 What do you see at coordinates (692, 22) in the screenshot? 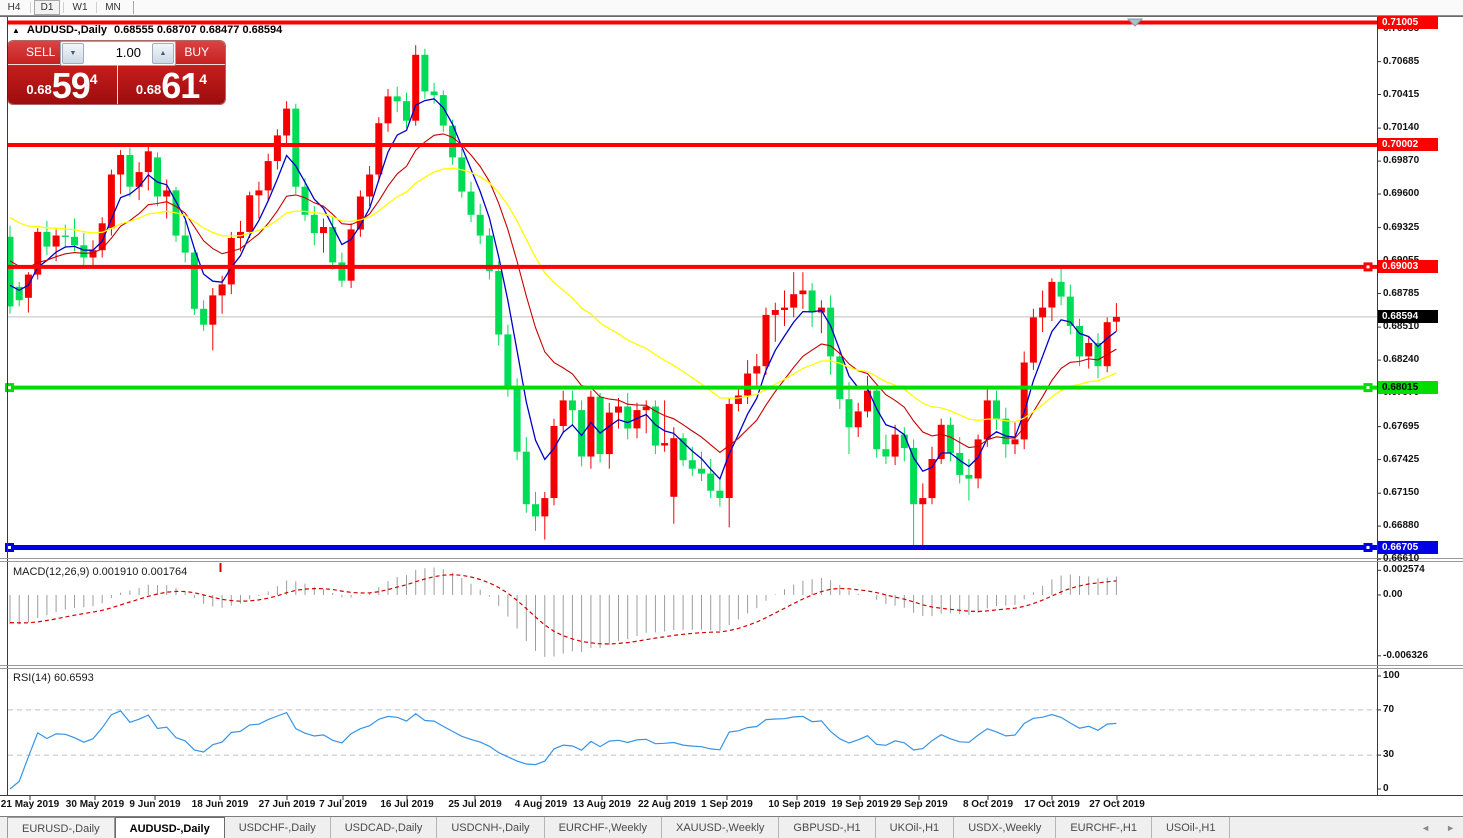
I see `resistance-line-0.71005` at bounding box center [692, 22].